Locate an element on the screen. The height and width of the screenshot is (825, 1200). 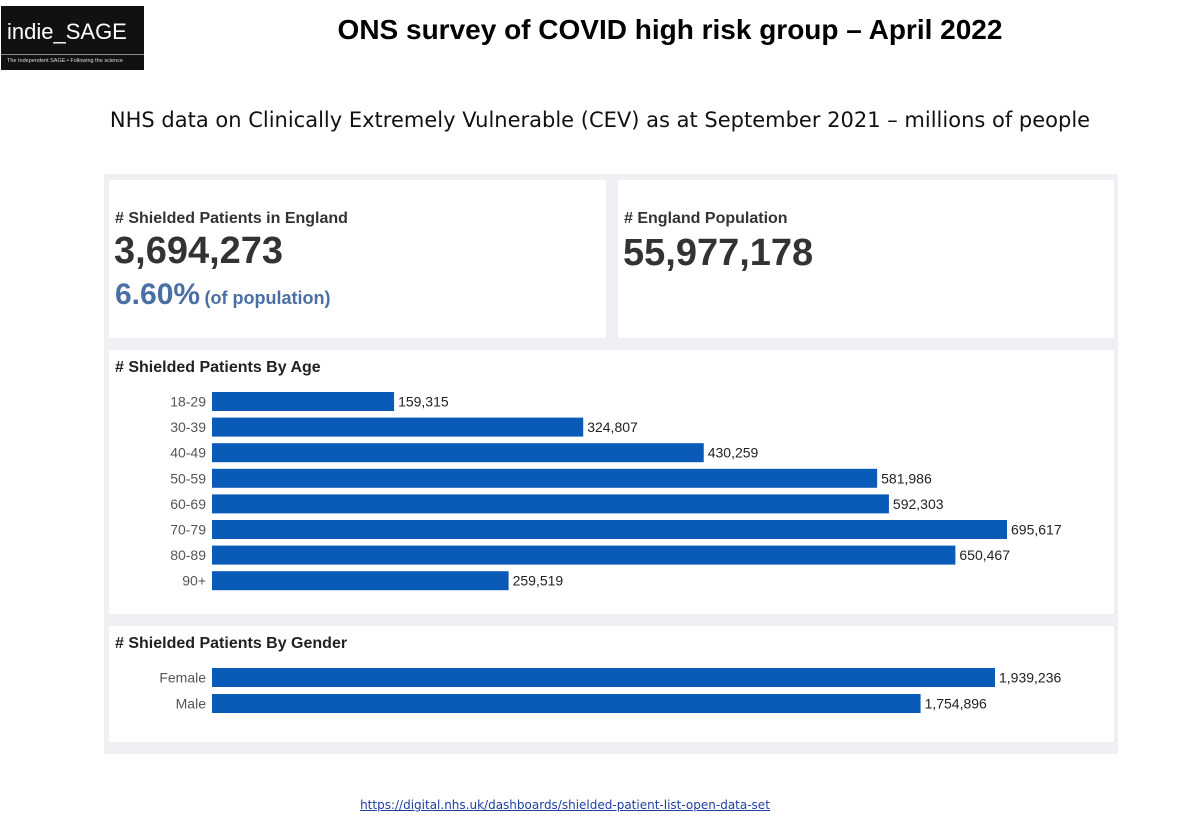
value-label: 259,519 is located at coordinates (538, 581).